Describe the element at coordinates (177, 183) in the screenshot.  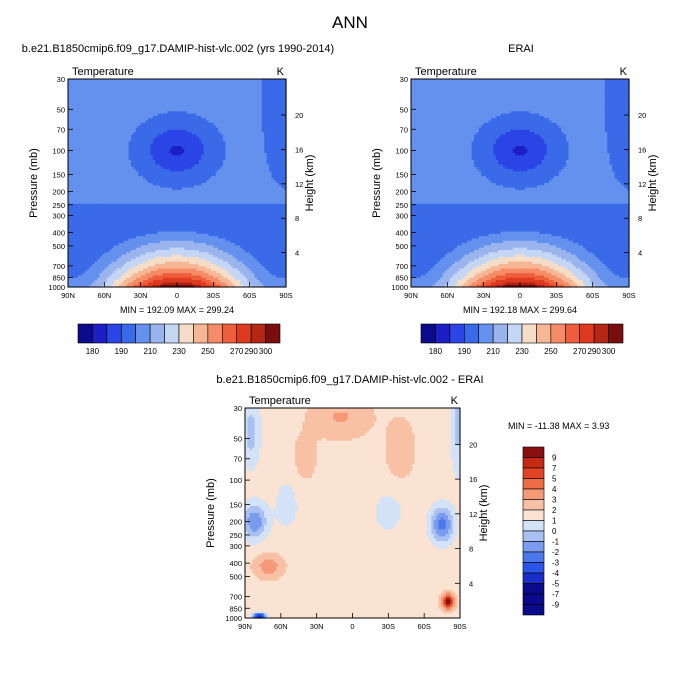
I see `contour-field` at that location.